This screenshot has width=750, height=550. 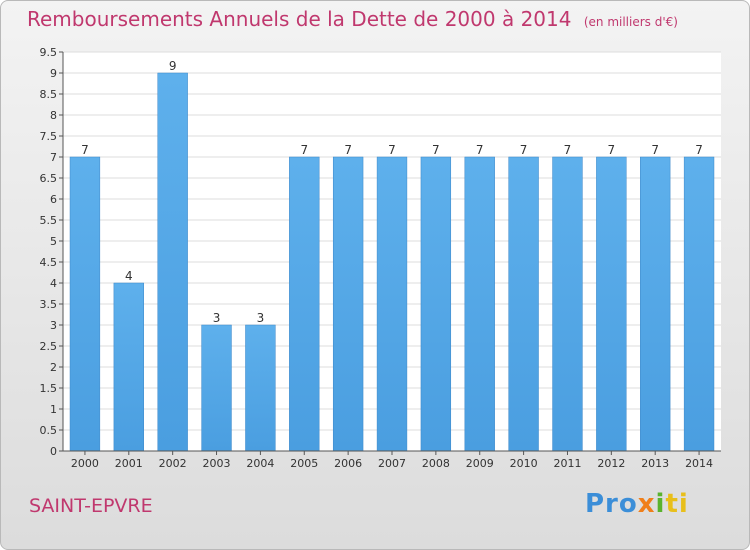 I want to click on x-tick-label: 2013, so click(x=655, y=463).